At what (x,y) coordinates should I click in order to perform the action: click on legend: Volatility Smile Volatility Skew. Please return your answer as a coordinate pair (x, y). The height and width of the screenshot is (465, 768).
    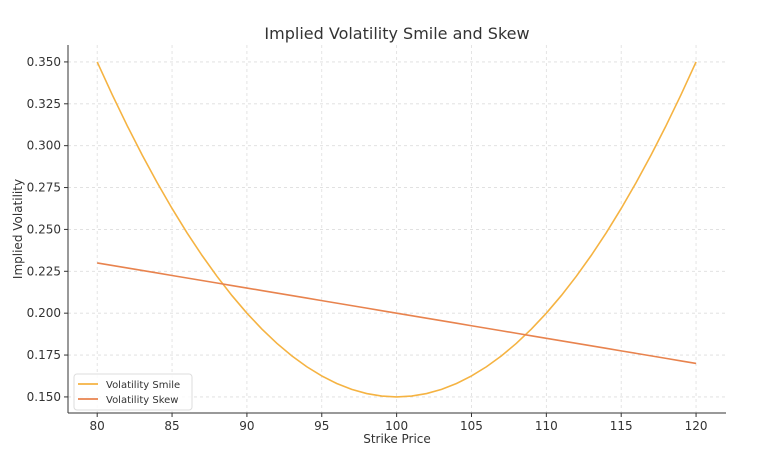
    Looking at the image, I should click on (133, 392).